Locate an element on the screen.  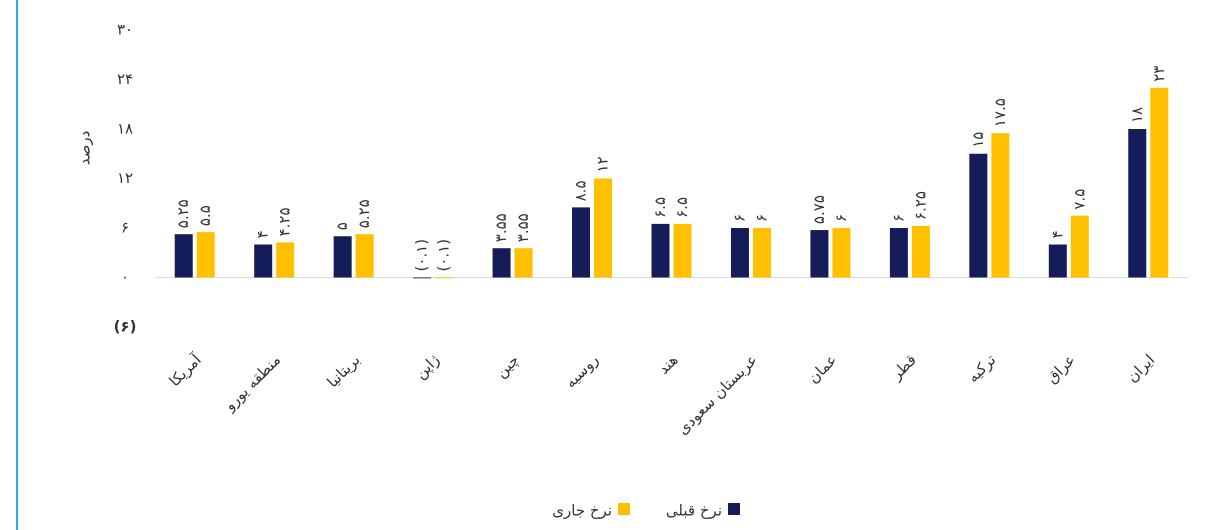
x-tick-label: عراق is located at coordinates (1061, 369).